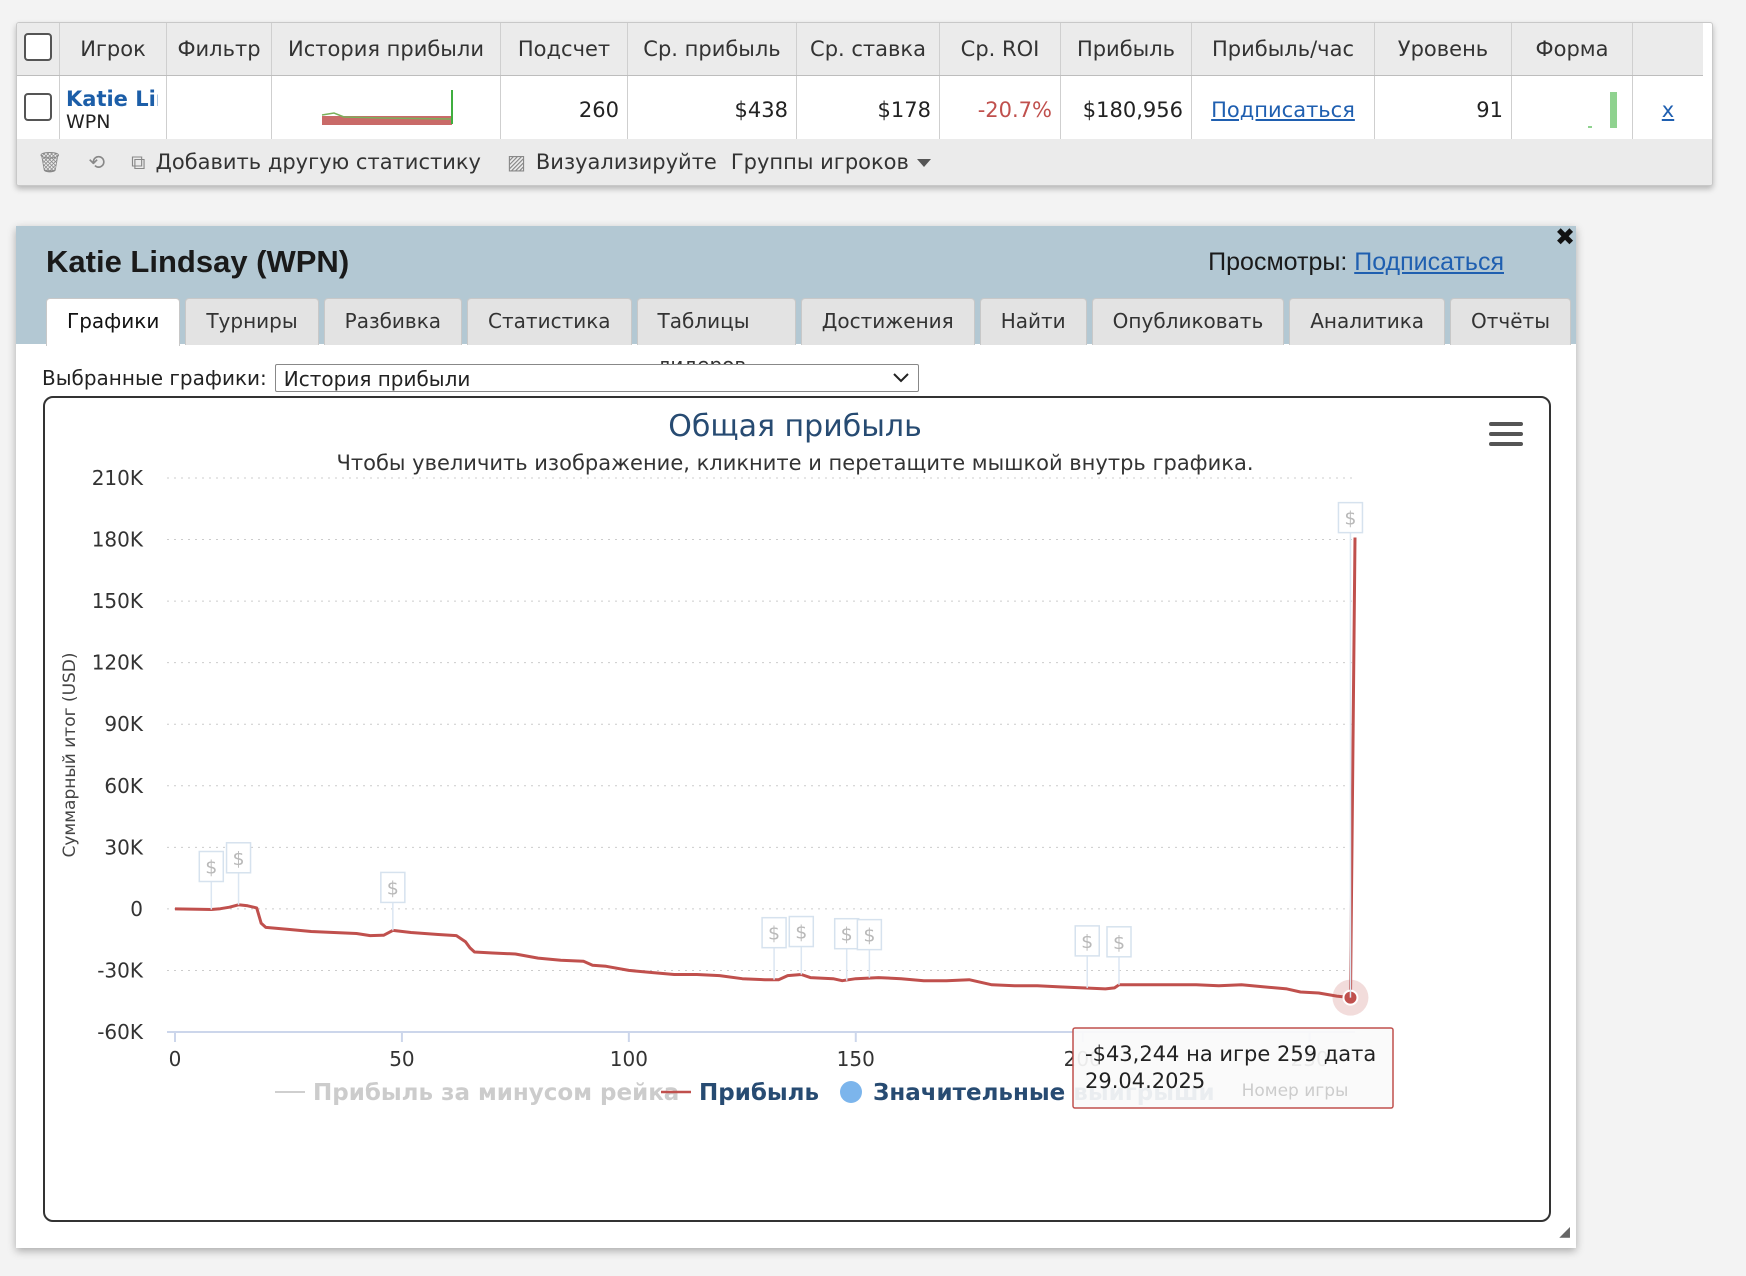 The image size is (1746, 1276). Describe the element at coordinates (868, 49) in the screenshot. I see `col-avg-stake: Ср. ставка` at that location.